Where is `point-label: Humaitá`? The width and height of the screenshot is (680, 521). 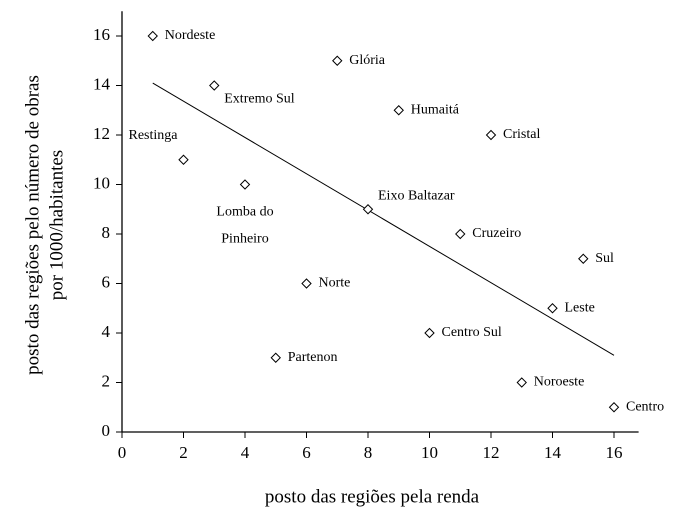 point-label: Humaitá is located at coordinates (435, 109).